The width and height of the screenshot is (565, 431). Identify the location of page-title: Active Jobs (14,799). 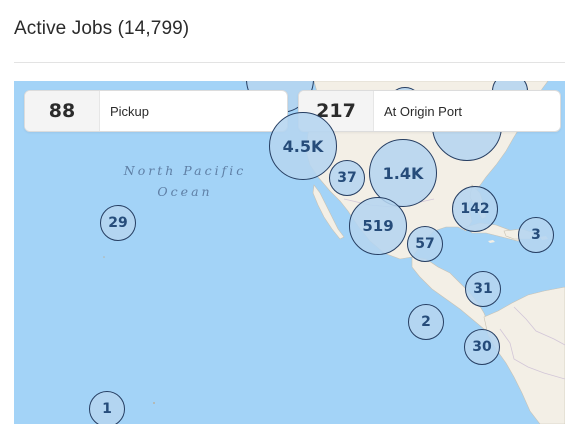
(102, 28).